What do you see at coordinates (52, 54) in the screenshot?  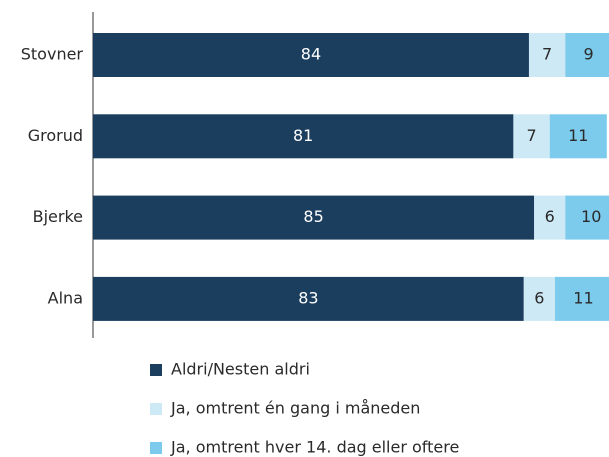 I see `y-tick-label: Stovner` at bounding box center [52, 54].